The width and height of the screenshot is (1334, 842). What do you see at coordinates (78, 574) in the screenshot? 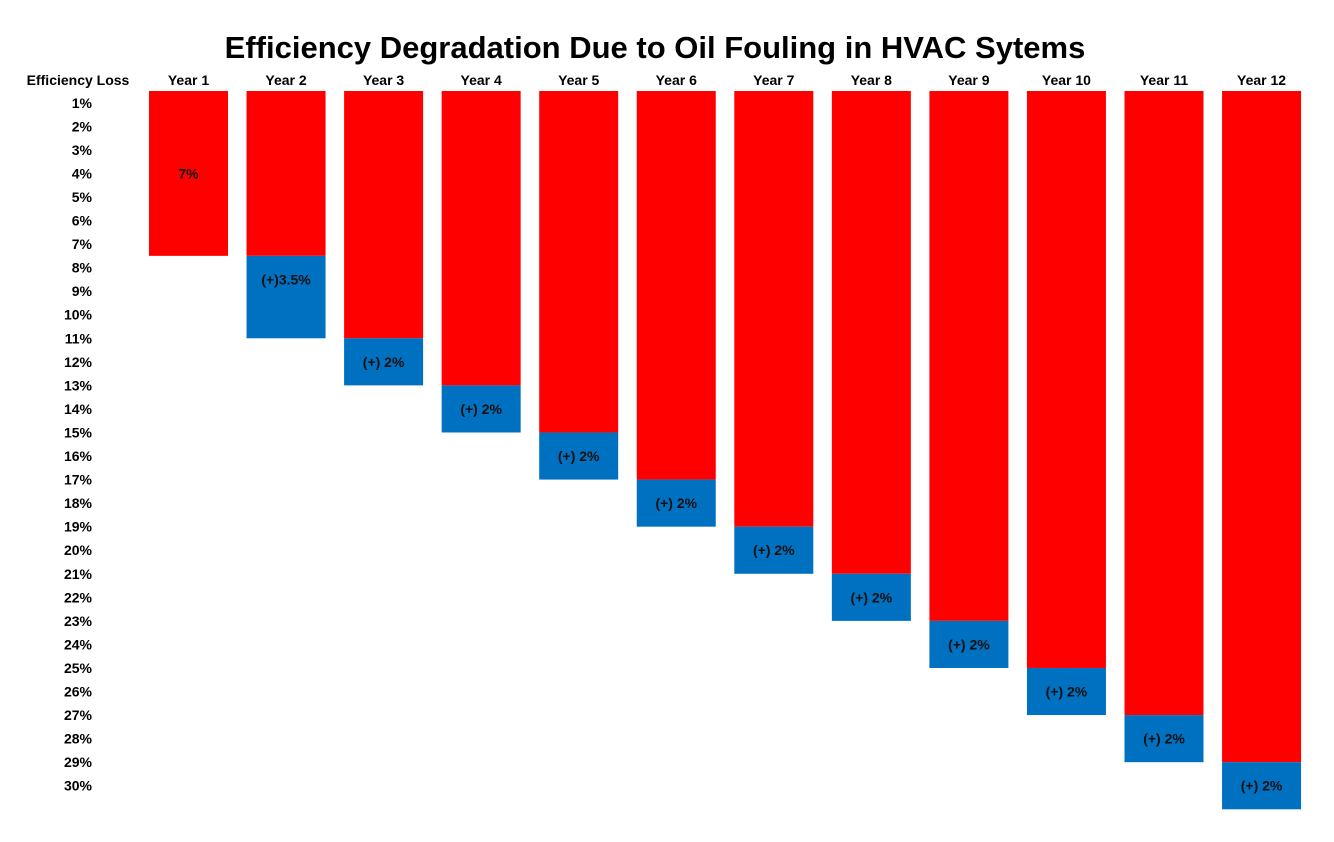
I see `y-tick-label: 21%` at bounding box center [78, 574].